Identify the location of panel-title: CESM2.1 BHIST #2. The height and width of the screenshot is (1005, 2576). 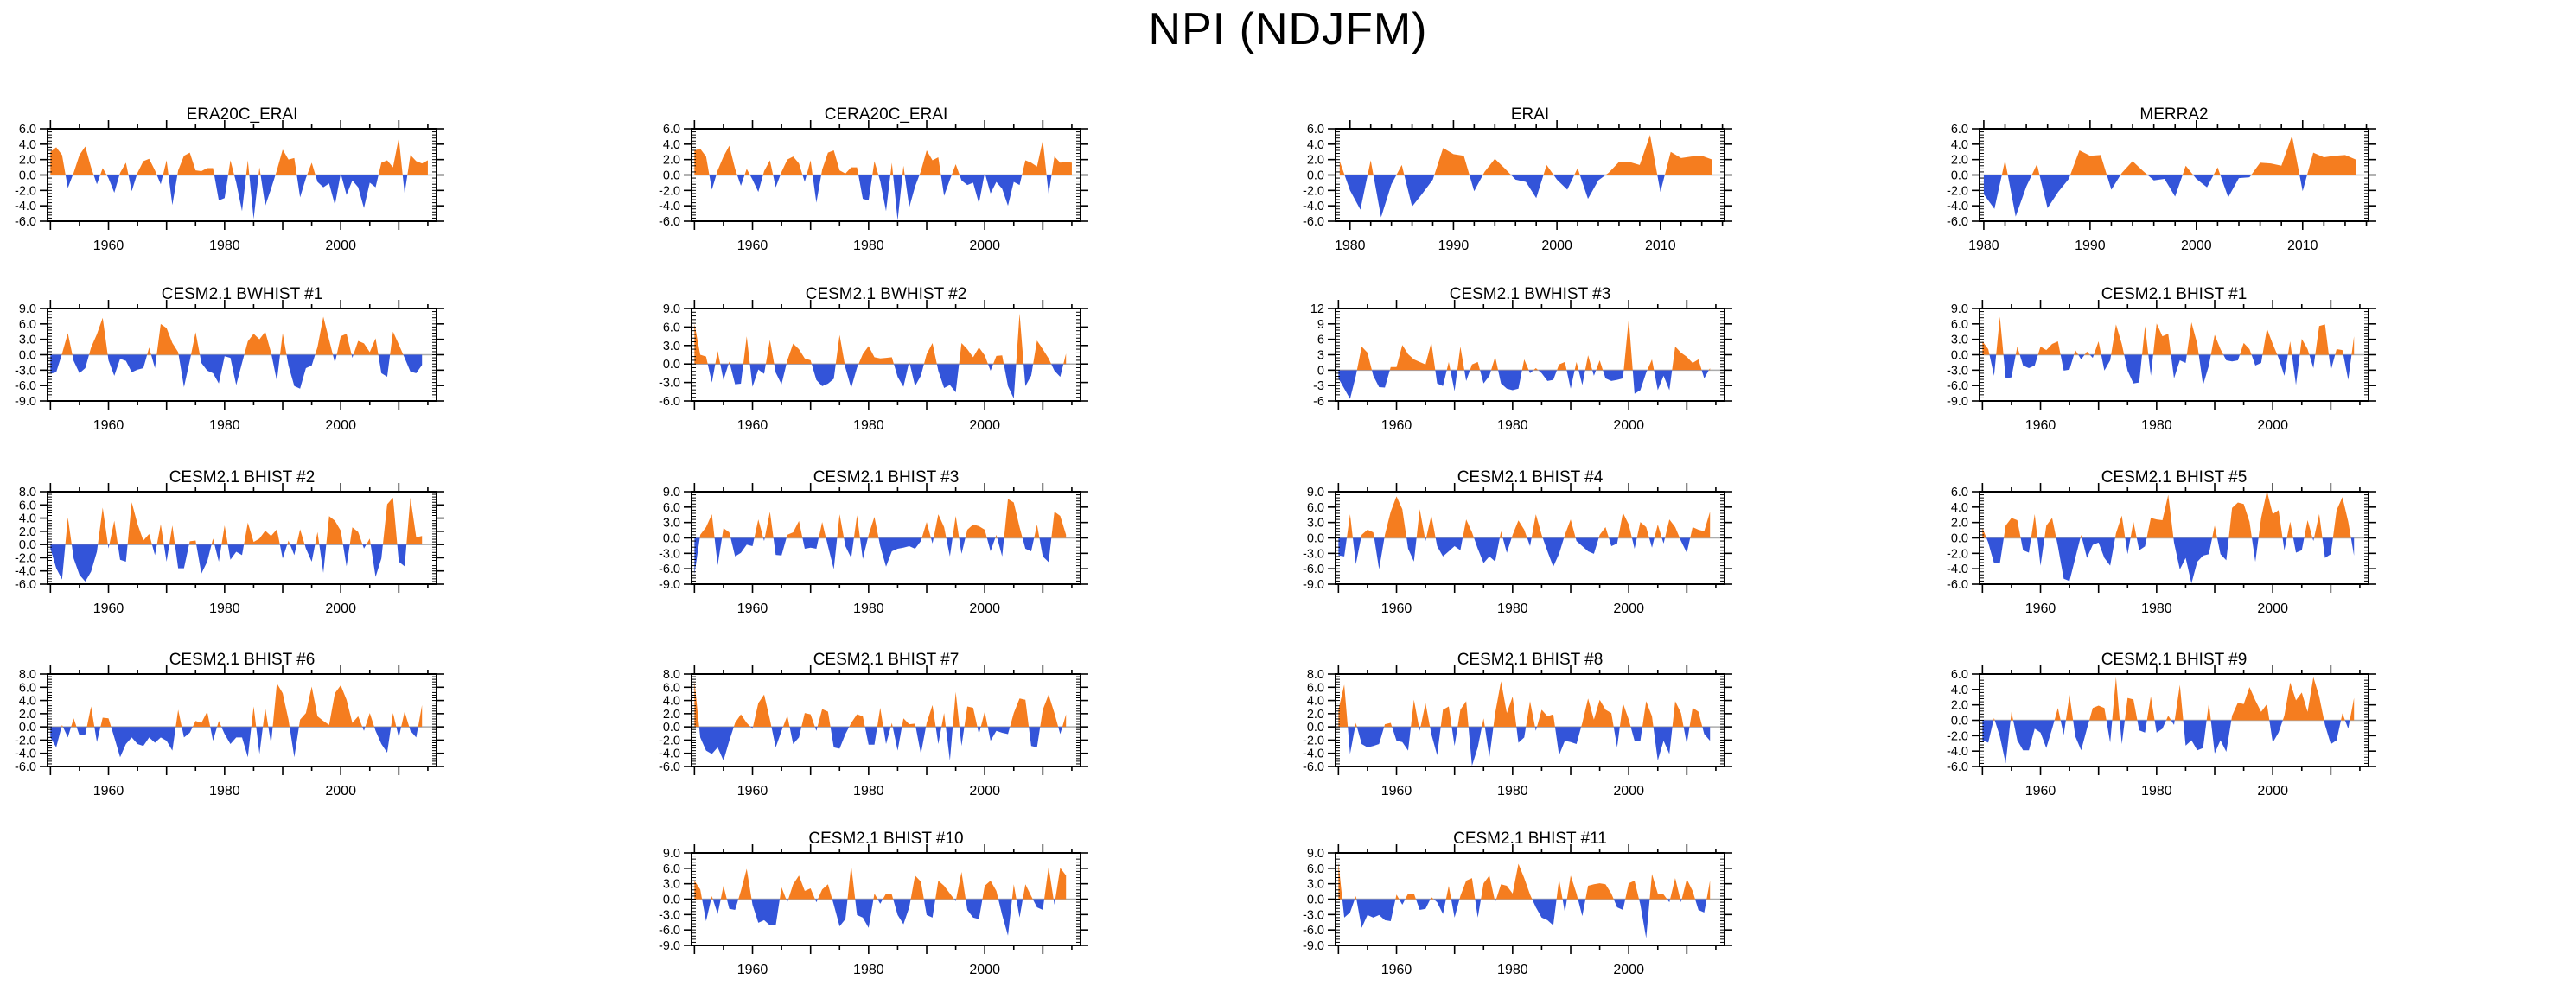
(242, 478).